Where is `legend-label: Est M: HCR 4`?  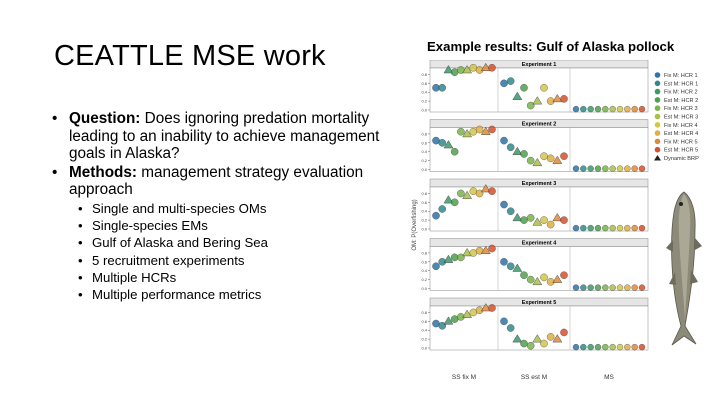
legend-label: Est M: HCR 4 is located at coordinates (681, 134).